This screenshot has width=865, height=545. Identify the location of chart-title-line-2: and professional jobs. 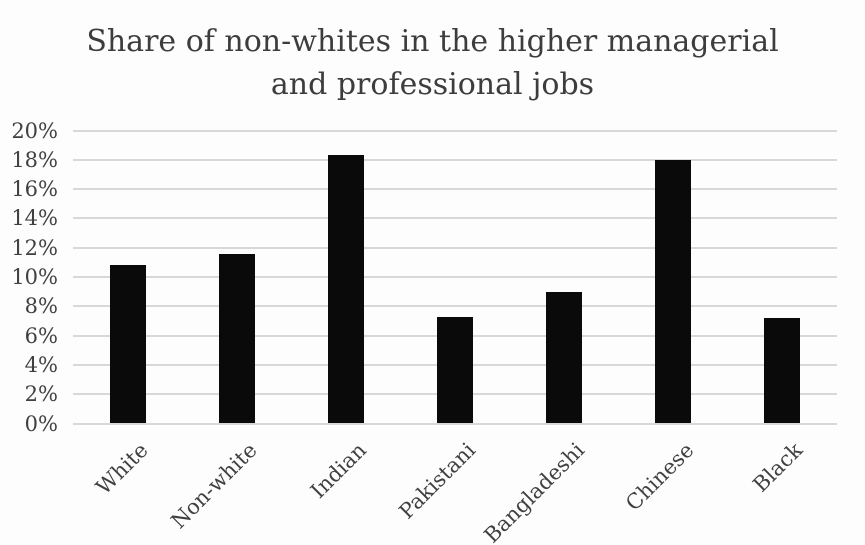
(432, 84).